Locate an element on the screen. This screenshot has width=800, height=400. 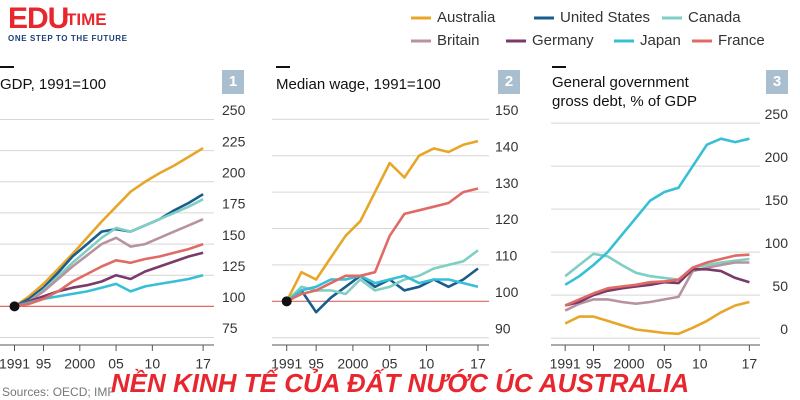
panel-number: 2 is located at coordinates (509, 82).